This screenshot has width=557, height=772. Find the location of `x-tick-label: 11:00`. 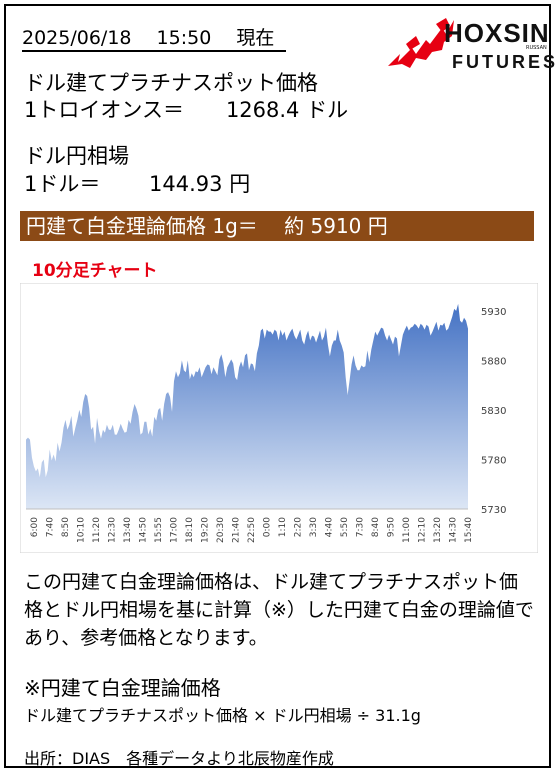

x-tick-label: 11:00 is located at coordinates (407, 530).